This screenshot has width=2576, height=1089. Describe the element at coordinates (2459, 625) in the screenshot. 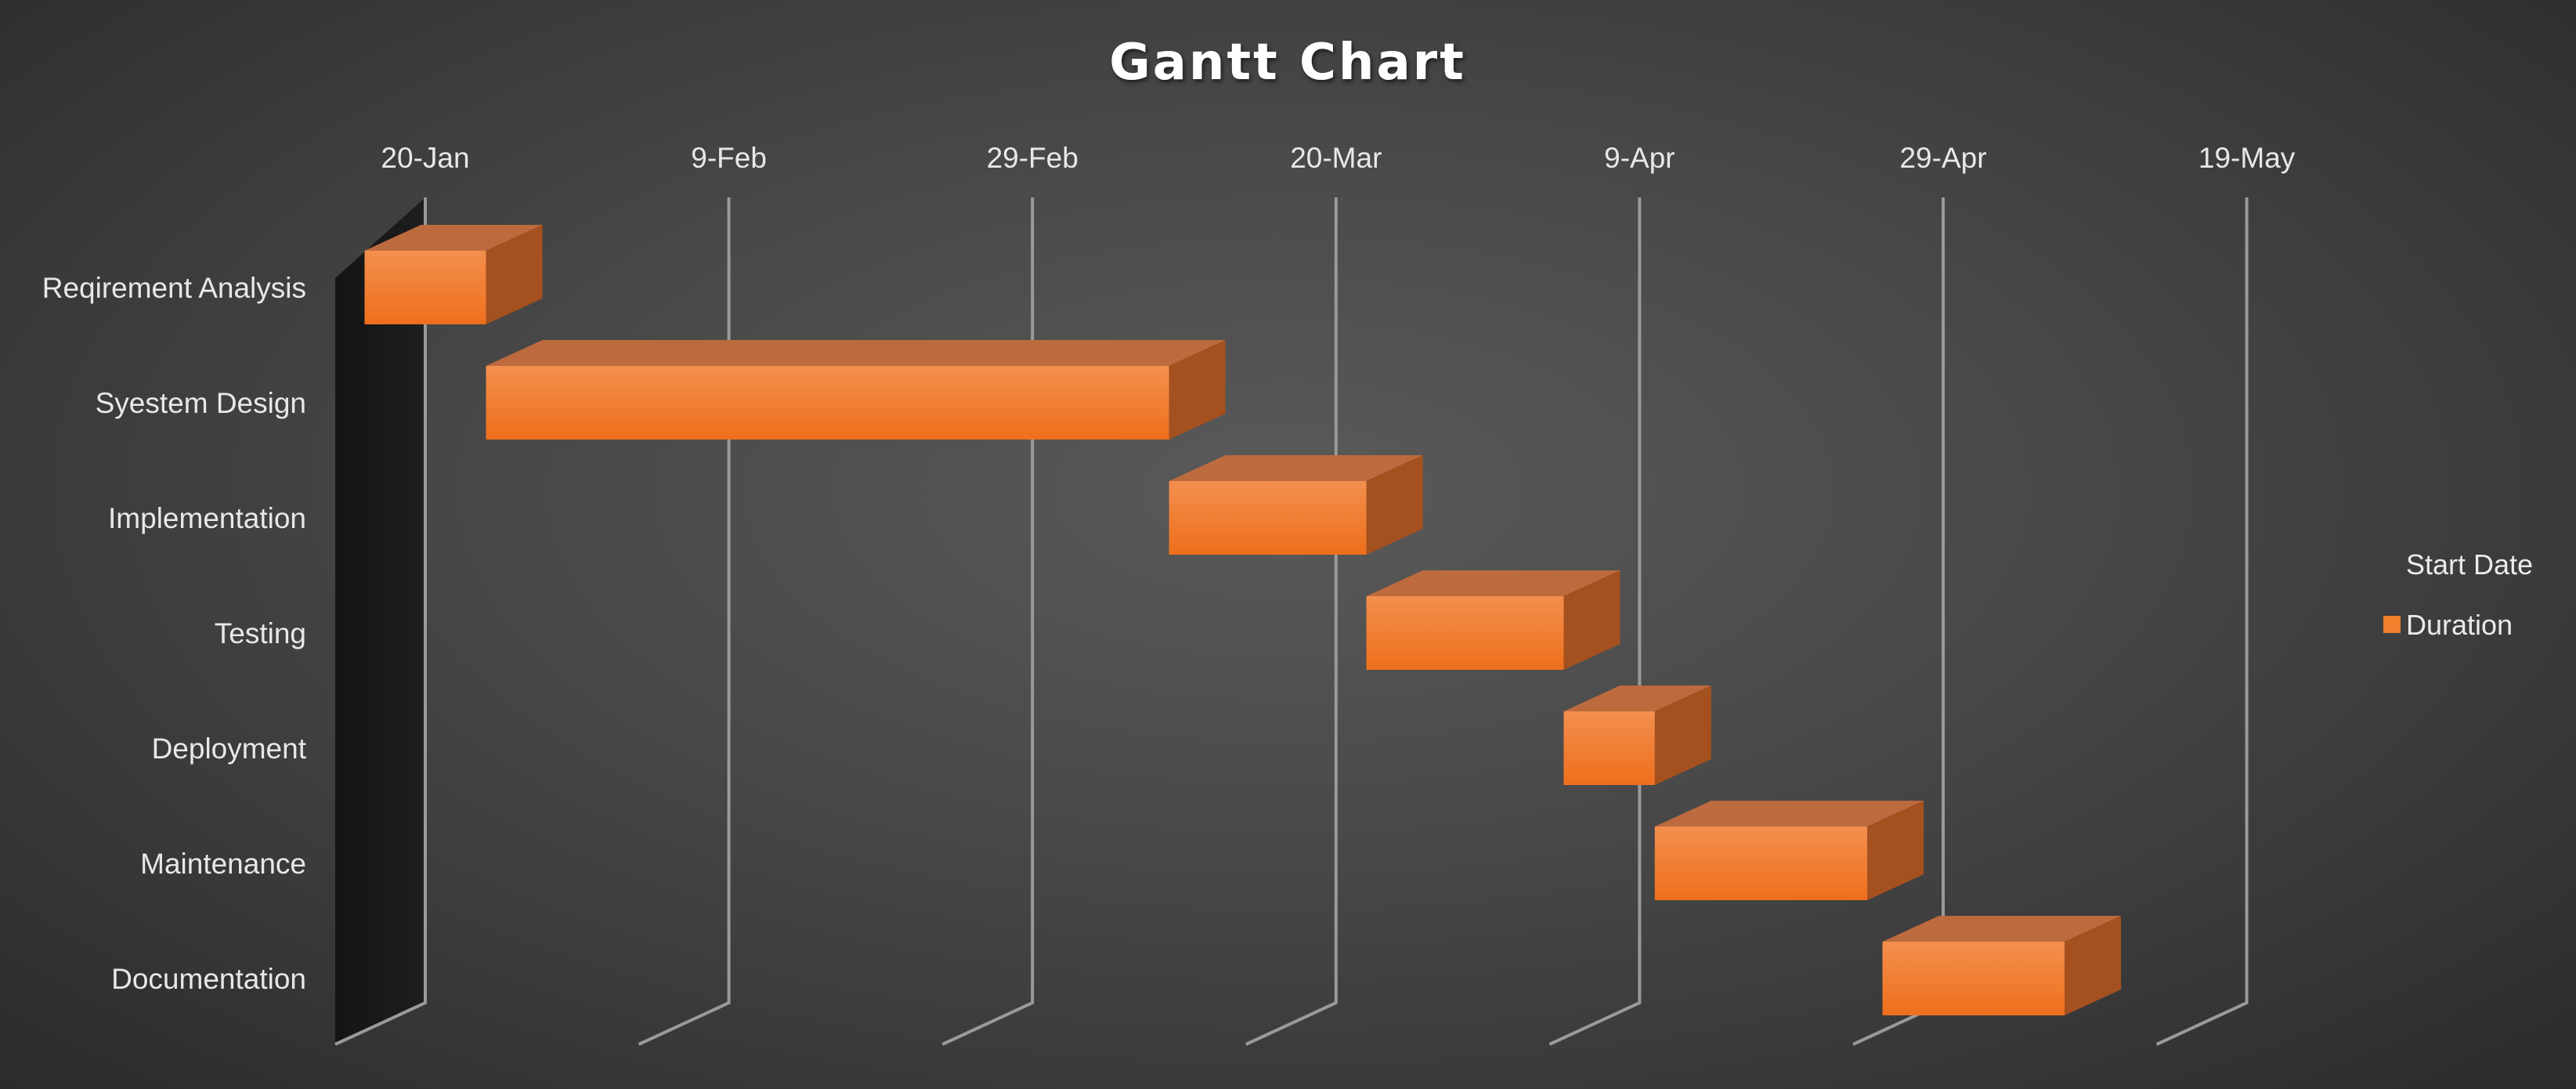

I see `legend-entry-duration: Duration` at that location.